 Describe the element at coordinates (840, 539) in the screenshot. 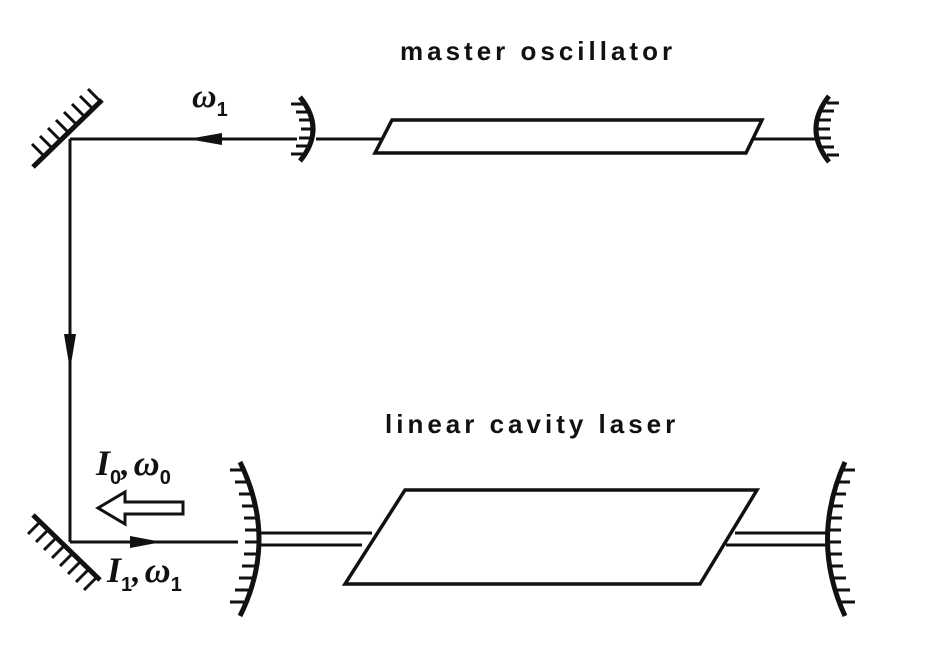

I see `laser-right-mirror` at that location.